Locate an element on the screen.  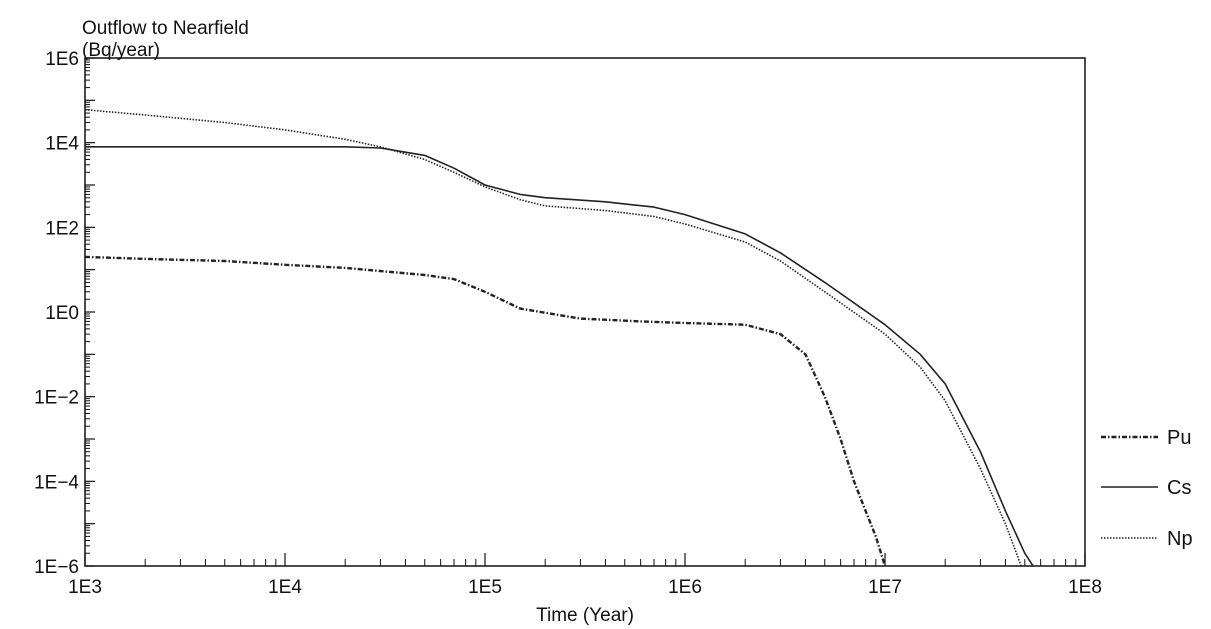
y-tick-label: 1E6 is located at coordinates (62, 59).